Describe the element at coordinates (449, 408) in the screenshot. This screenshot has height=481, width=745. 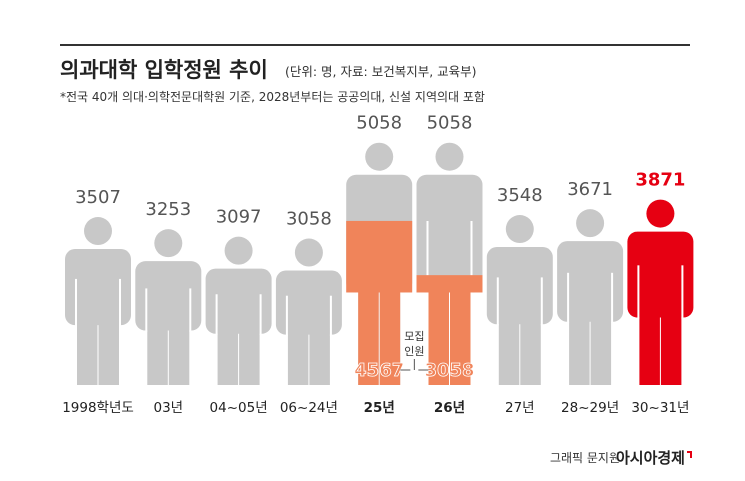
I see `x-tick-label: 26년` at that location.